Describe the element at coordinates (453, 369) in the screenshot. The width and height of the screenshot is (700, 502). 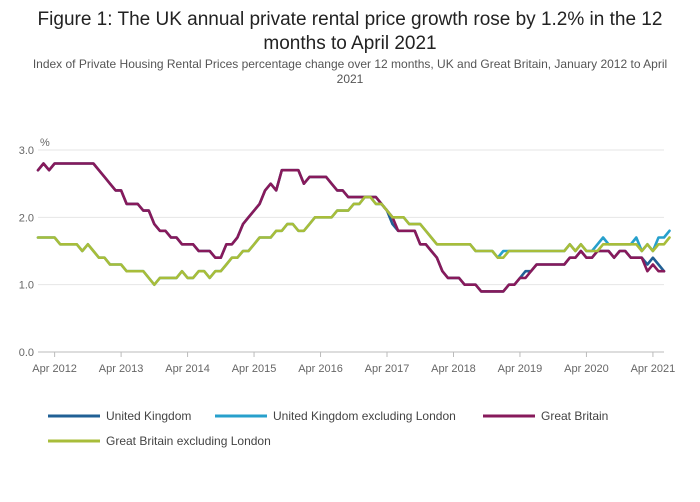
I see `x-tick-label: Apr 2018` at that location.